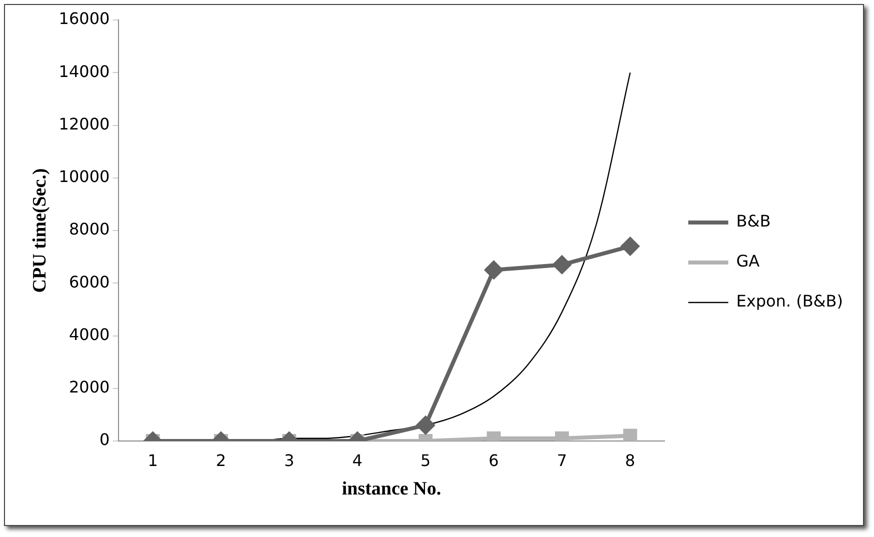 Image resolution: width=874 pixels, height=537 pixels. I want to click on y-tick-label: 14000, so click(84, 71).